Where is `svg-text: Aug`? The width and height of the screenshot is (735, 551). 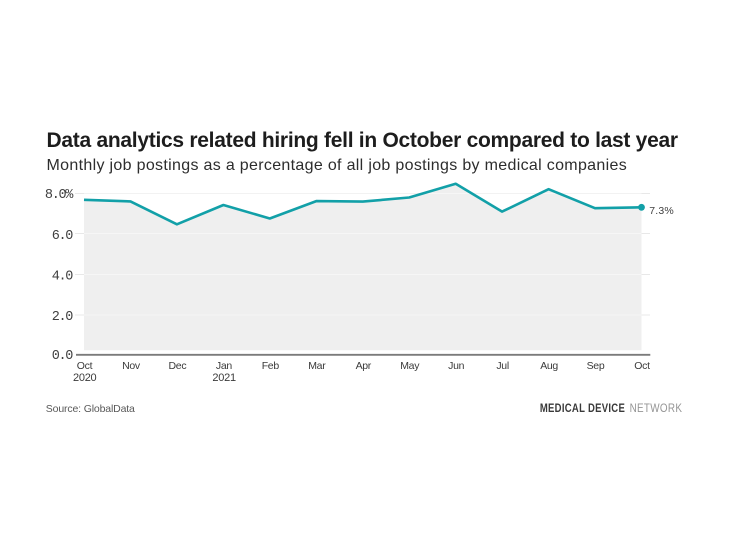 svg-text: Aug is located at coordinates (549, 366).